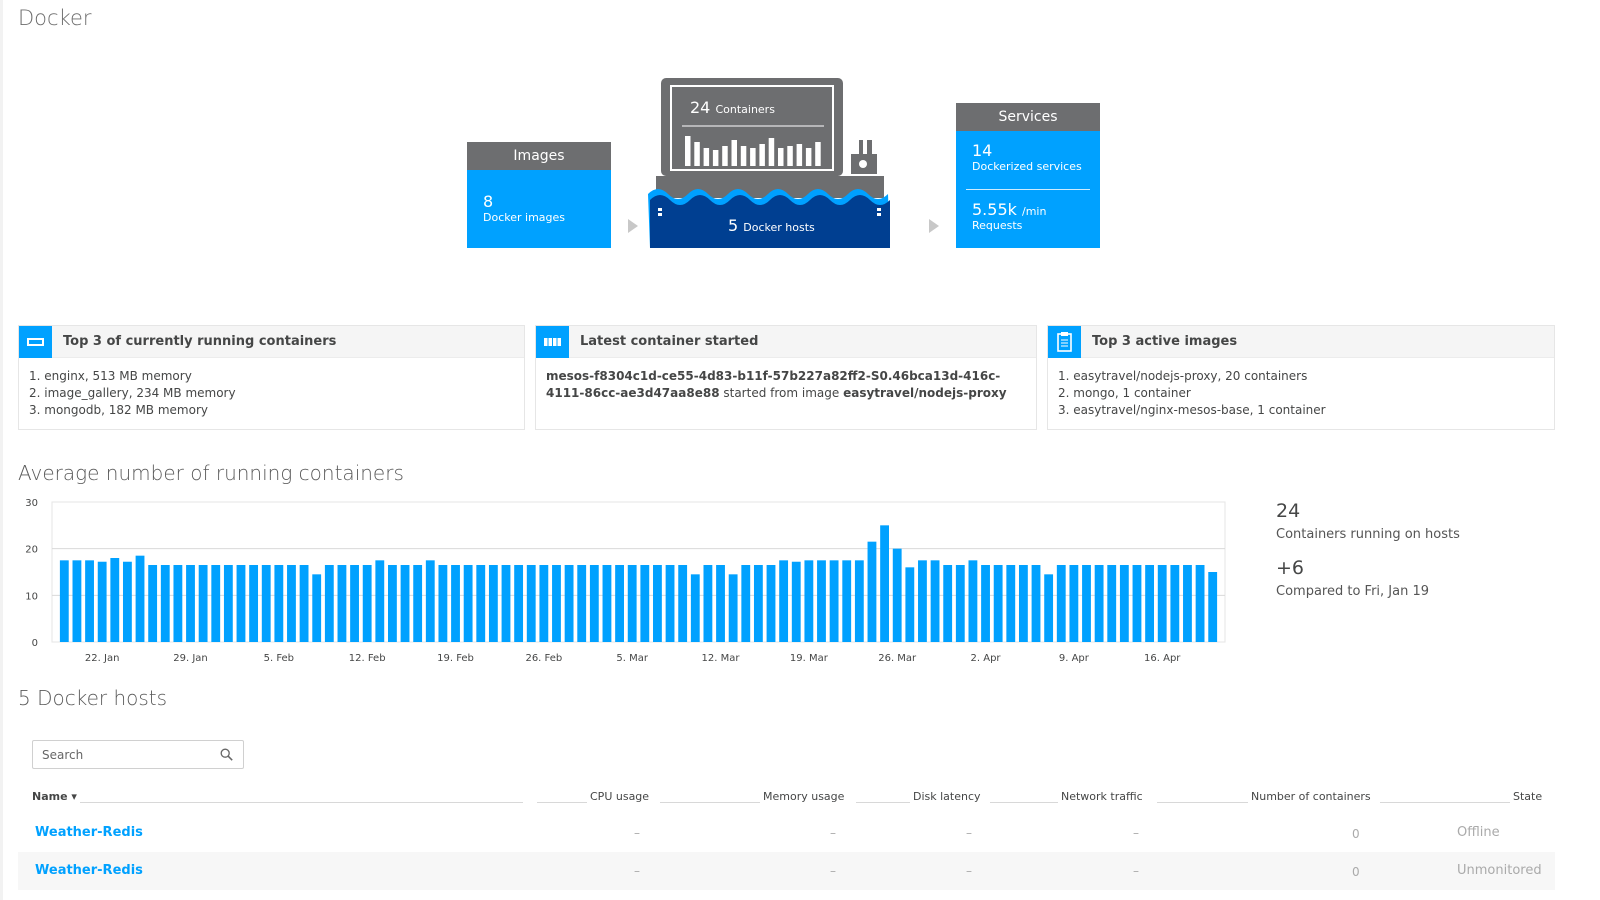 This screenshot has height=900, width=1600. I want to click on table-row: Weather-Redis – – – – 0 Offline, so click(786, 833).